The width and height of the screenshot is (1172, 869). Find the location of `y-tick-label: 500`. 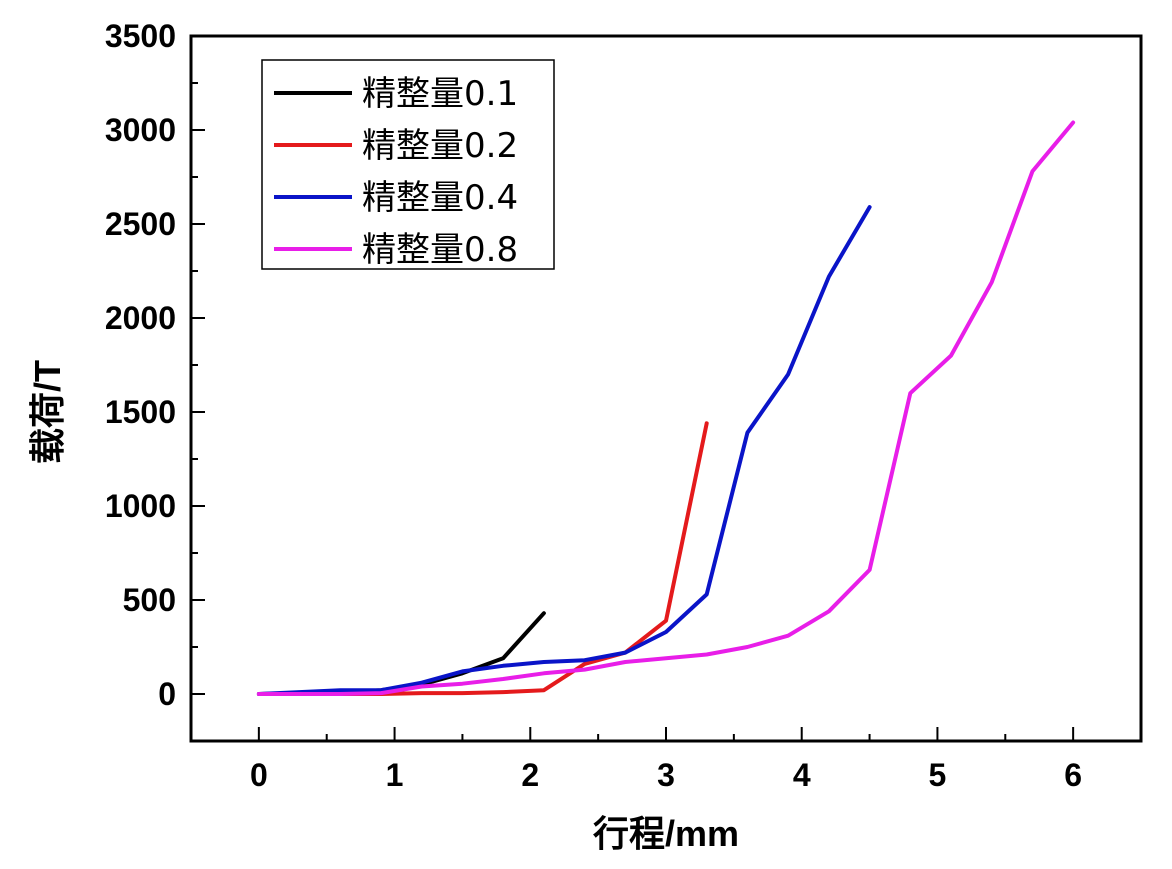

y-tick-label: 500 is located at coordinates (149, 600).